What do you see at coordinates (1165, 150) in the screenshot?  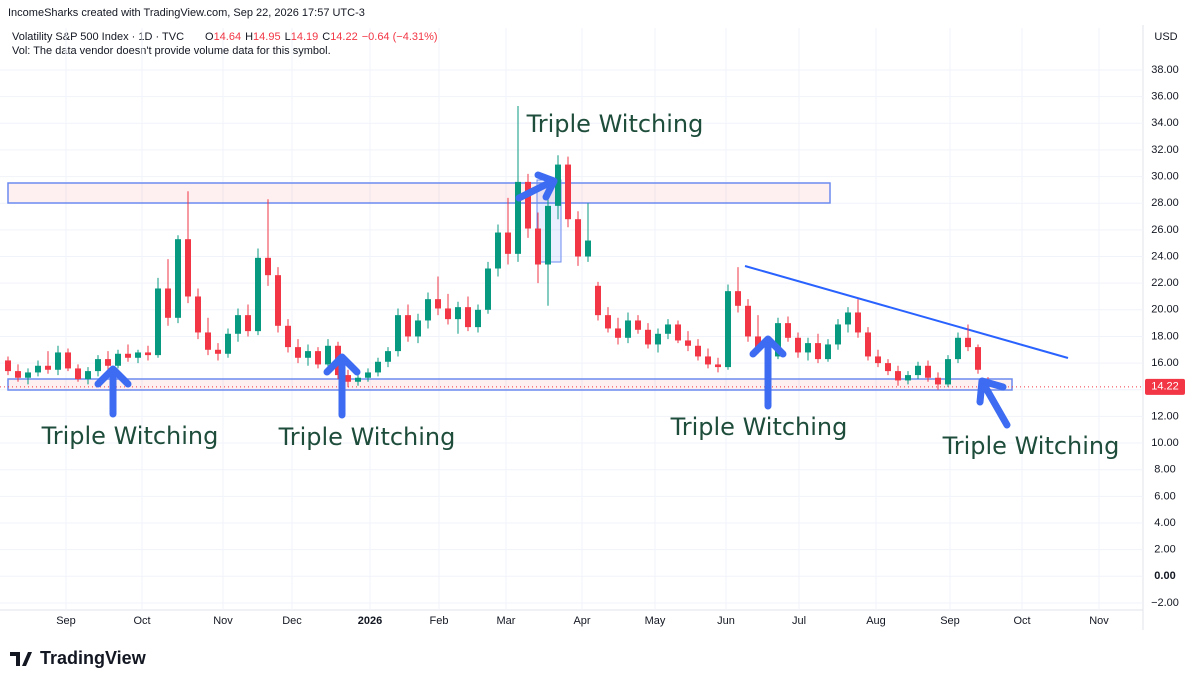 I see `y-tick-label: 32.00` at bounding box center [1165, 150].